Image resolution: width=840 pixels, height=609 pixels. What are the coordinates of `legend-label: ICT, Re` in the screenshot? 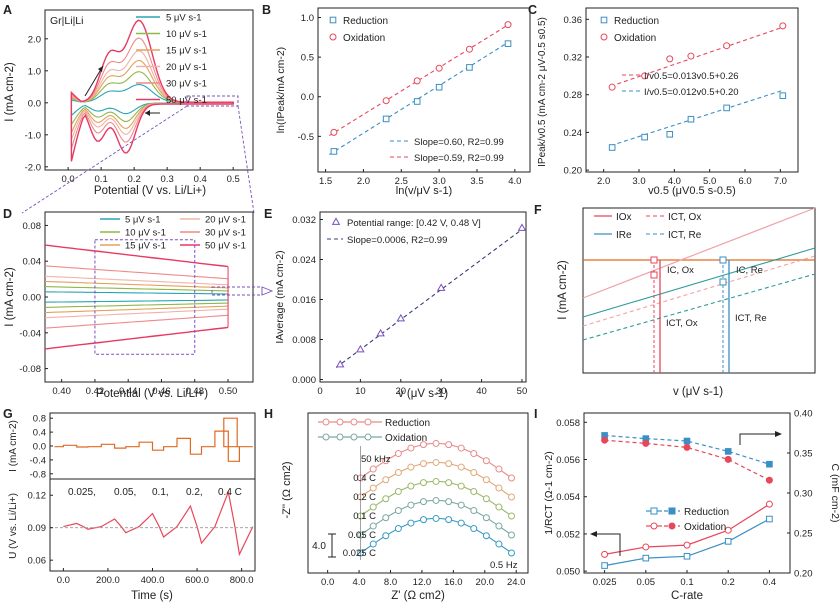 It's located at (685, 235).